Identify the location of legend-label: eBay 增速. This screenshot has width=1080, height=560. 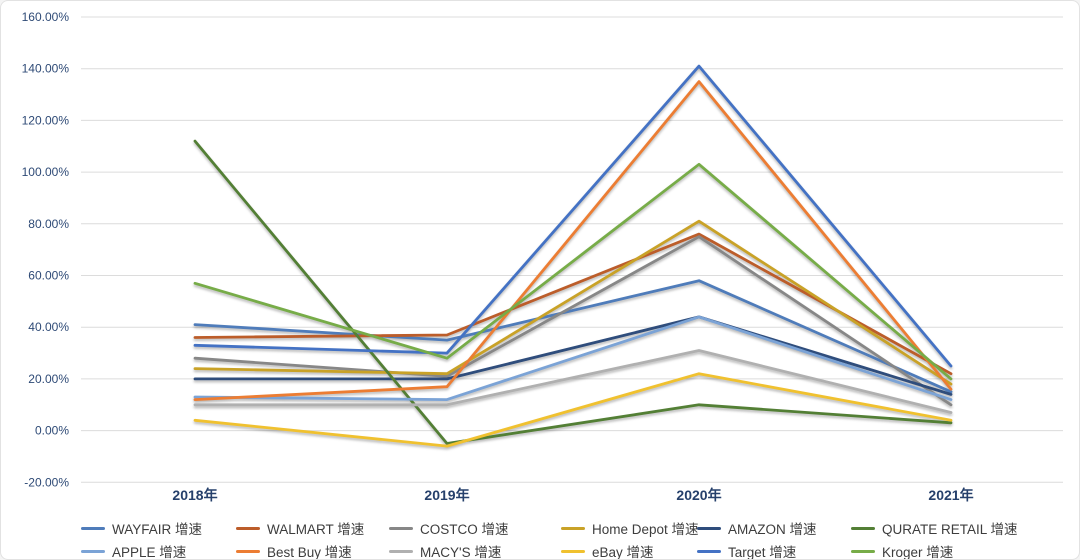
(623, 552).